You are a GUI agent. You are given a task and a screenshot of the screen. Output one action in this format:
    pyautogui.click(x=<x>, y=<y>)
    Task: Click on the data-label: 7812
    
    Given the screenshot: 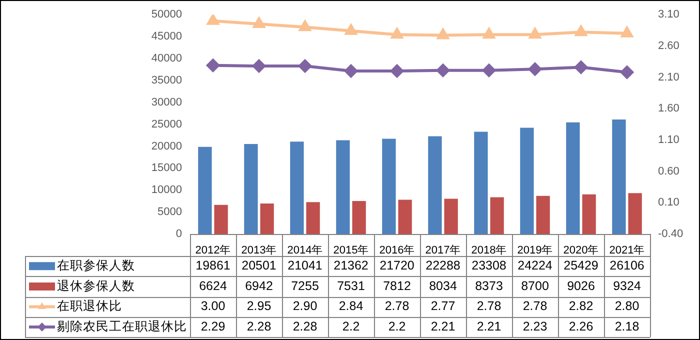 What is the action you would take?
    pyautogui.click(x=397, y=285)
    